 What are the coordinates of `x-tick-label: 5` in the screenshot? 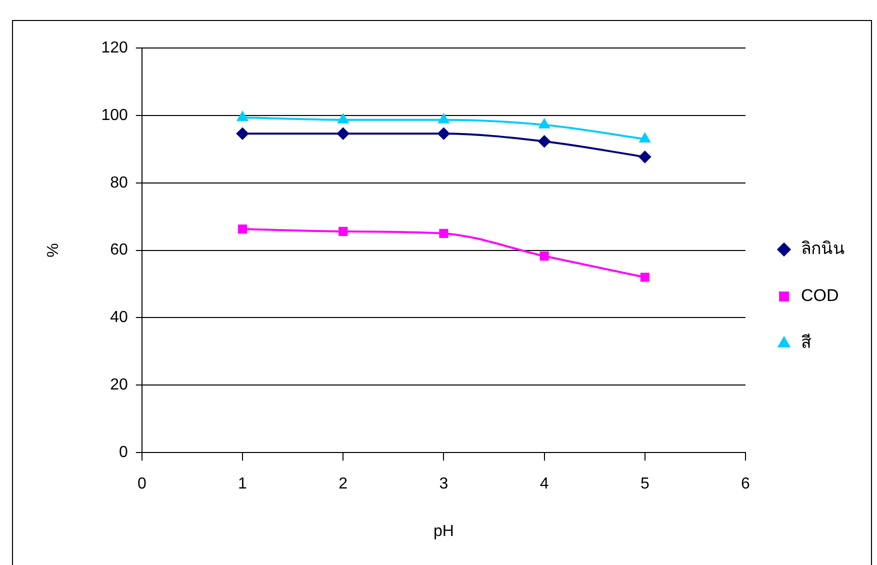 It's located at (645, 484).